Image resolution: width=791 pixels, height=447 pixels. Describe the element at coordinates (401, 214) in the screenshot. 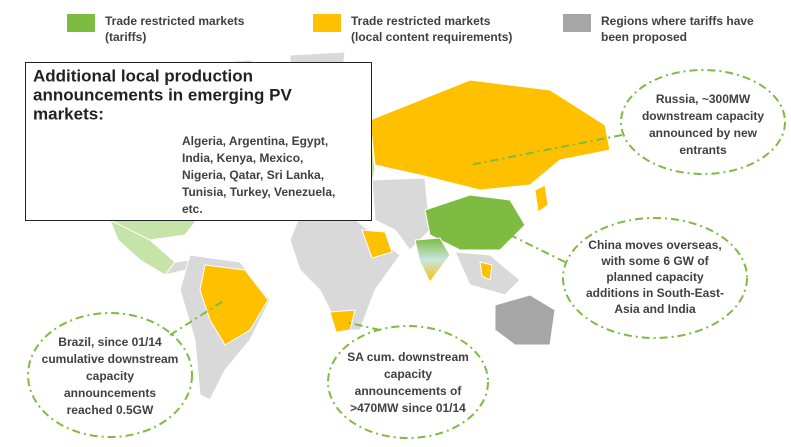

I see `central-asia` at that location.